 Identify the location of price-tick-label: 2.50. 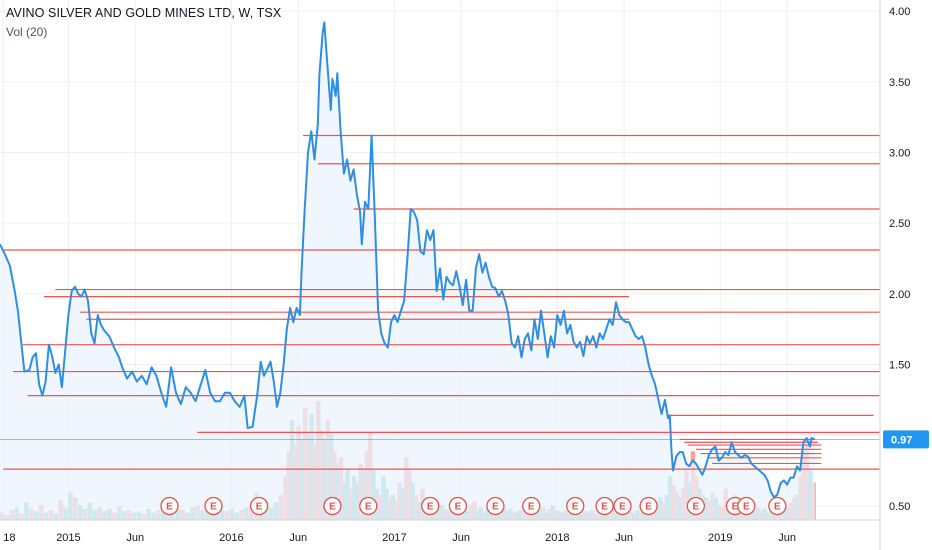
(899, 224).